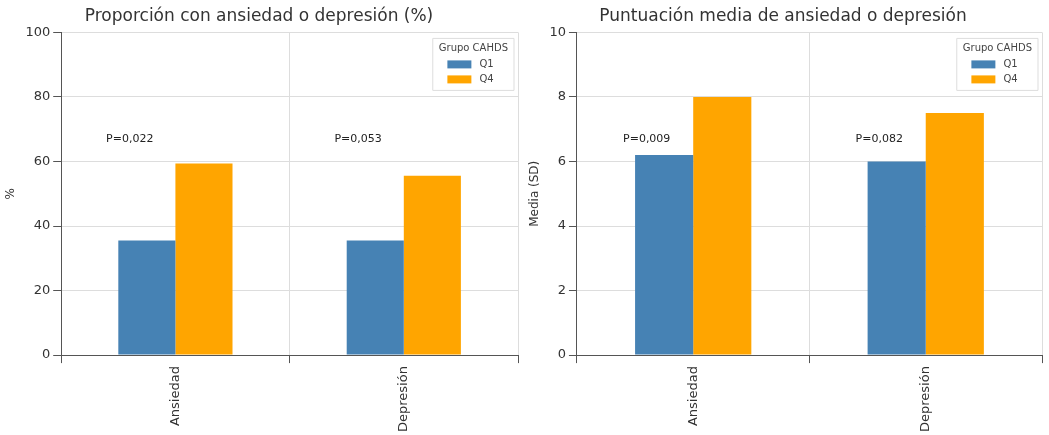 This screenshot has width=1049, height=435. I want to click on chart-title: Puntuación media de ansiedad o depresión, so click(783, 14).